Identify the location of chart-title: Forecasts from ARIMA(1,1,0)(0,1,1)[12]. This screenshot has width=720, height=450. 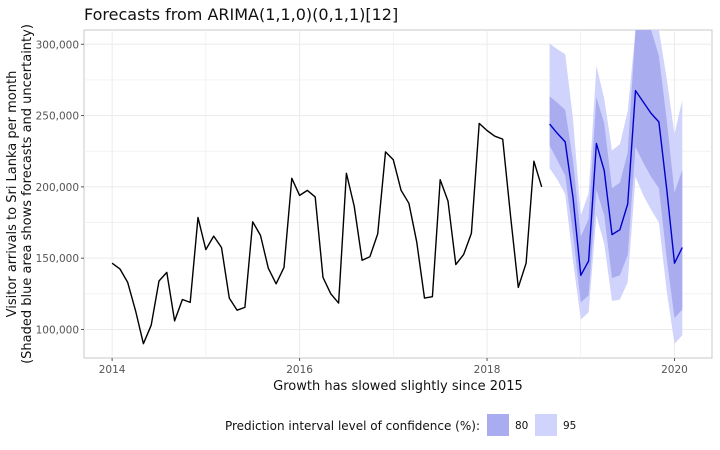
(241, 14).